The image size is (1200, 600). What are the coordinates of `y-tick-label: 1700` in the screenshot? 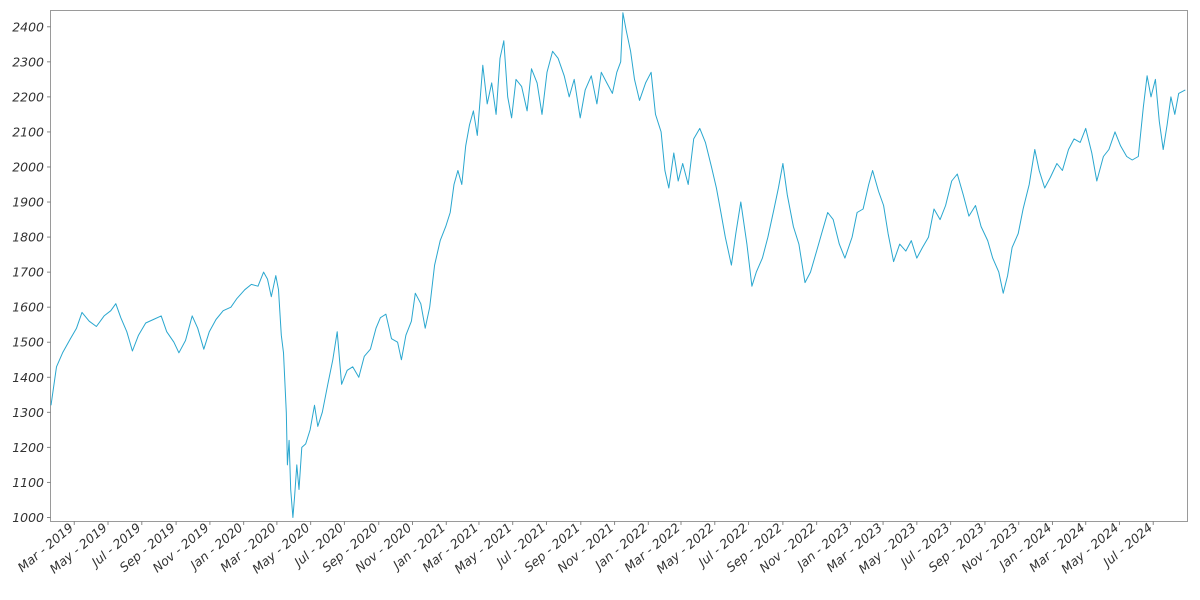 It's located at (28, 272).